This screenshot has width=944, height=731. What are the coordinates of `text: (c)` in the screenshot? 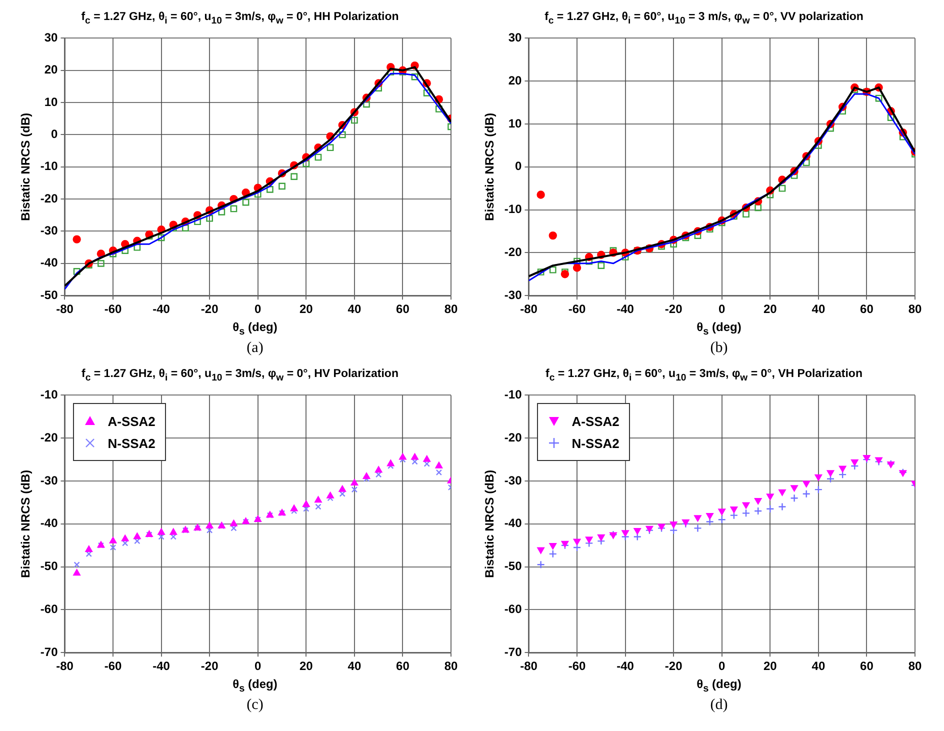 It's located at (255, 706).